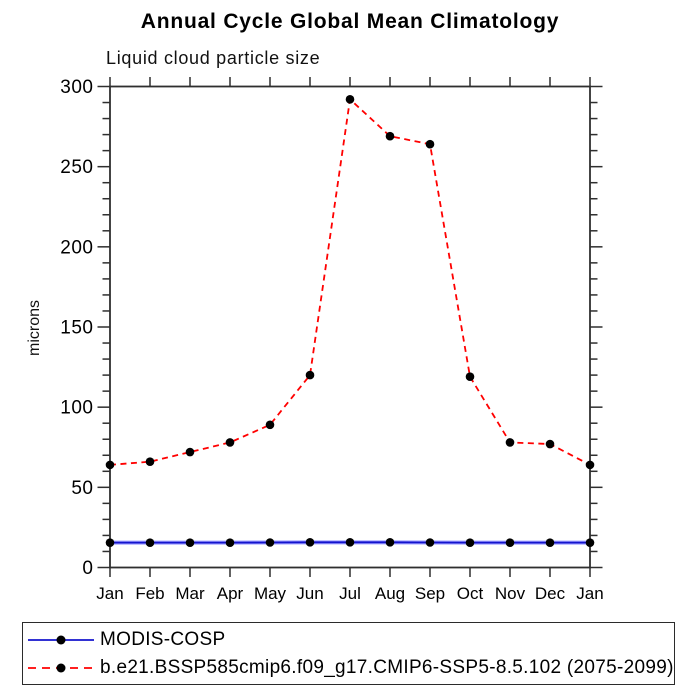 The height and width of the screenshot is (700, 700). Describe the element at coordinates (76, 408) in the screenshot. I see `y-tick-label: 100` at that location.